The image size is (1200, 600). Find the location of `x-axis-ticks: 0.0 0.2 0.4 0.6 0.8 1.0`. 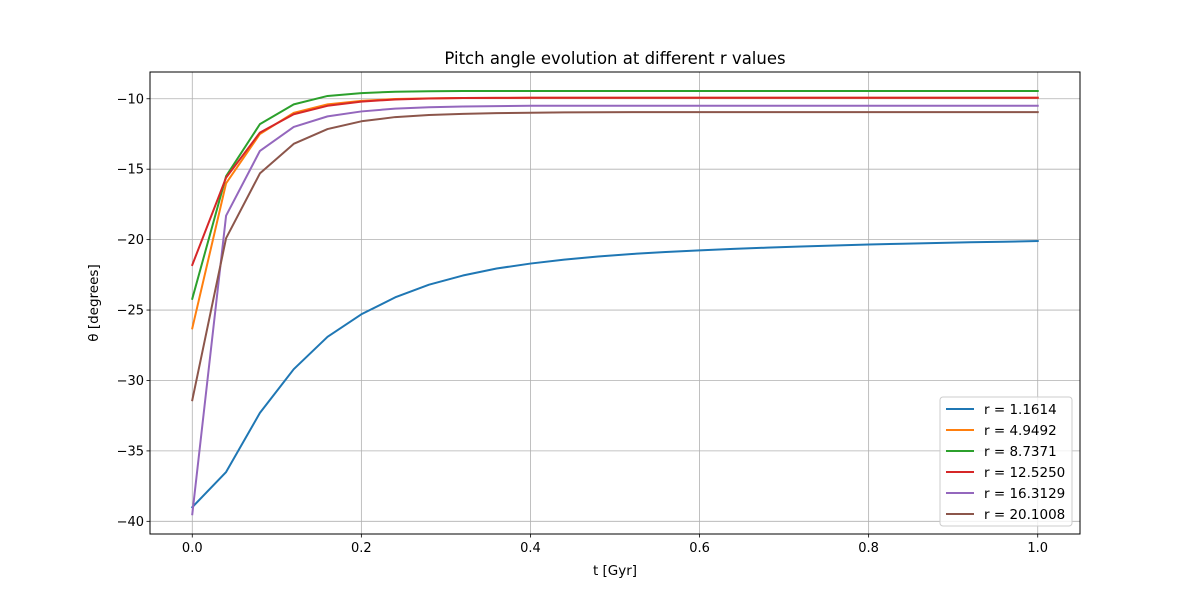

x-axis-ticks: 0.0 0.2 0.4 0.6 0.8 1.0 is located at coordinates (615, 545).